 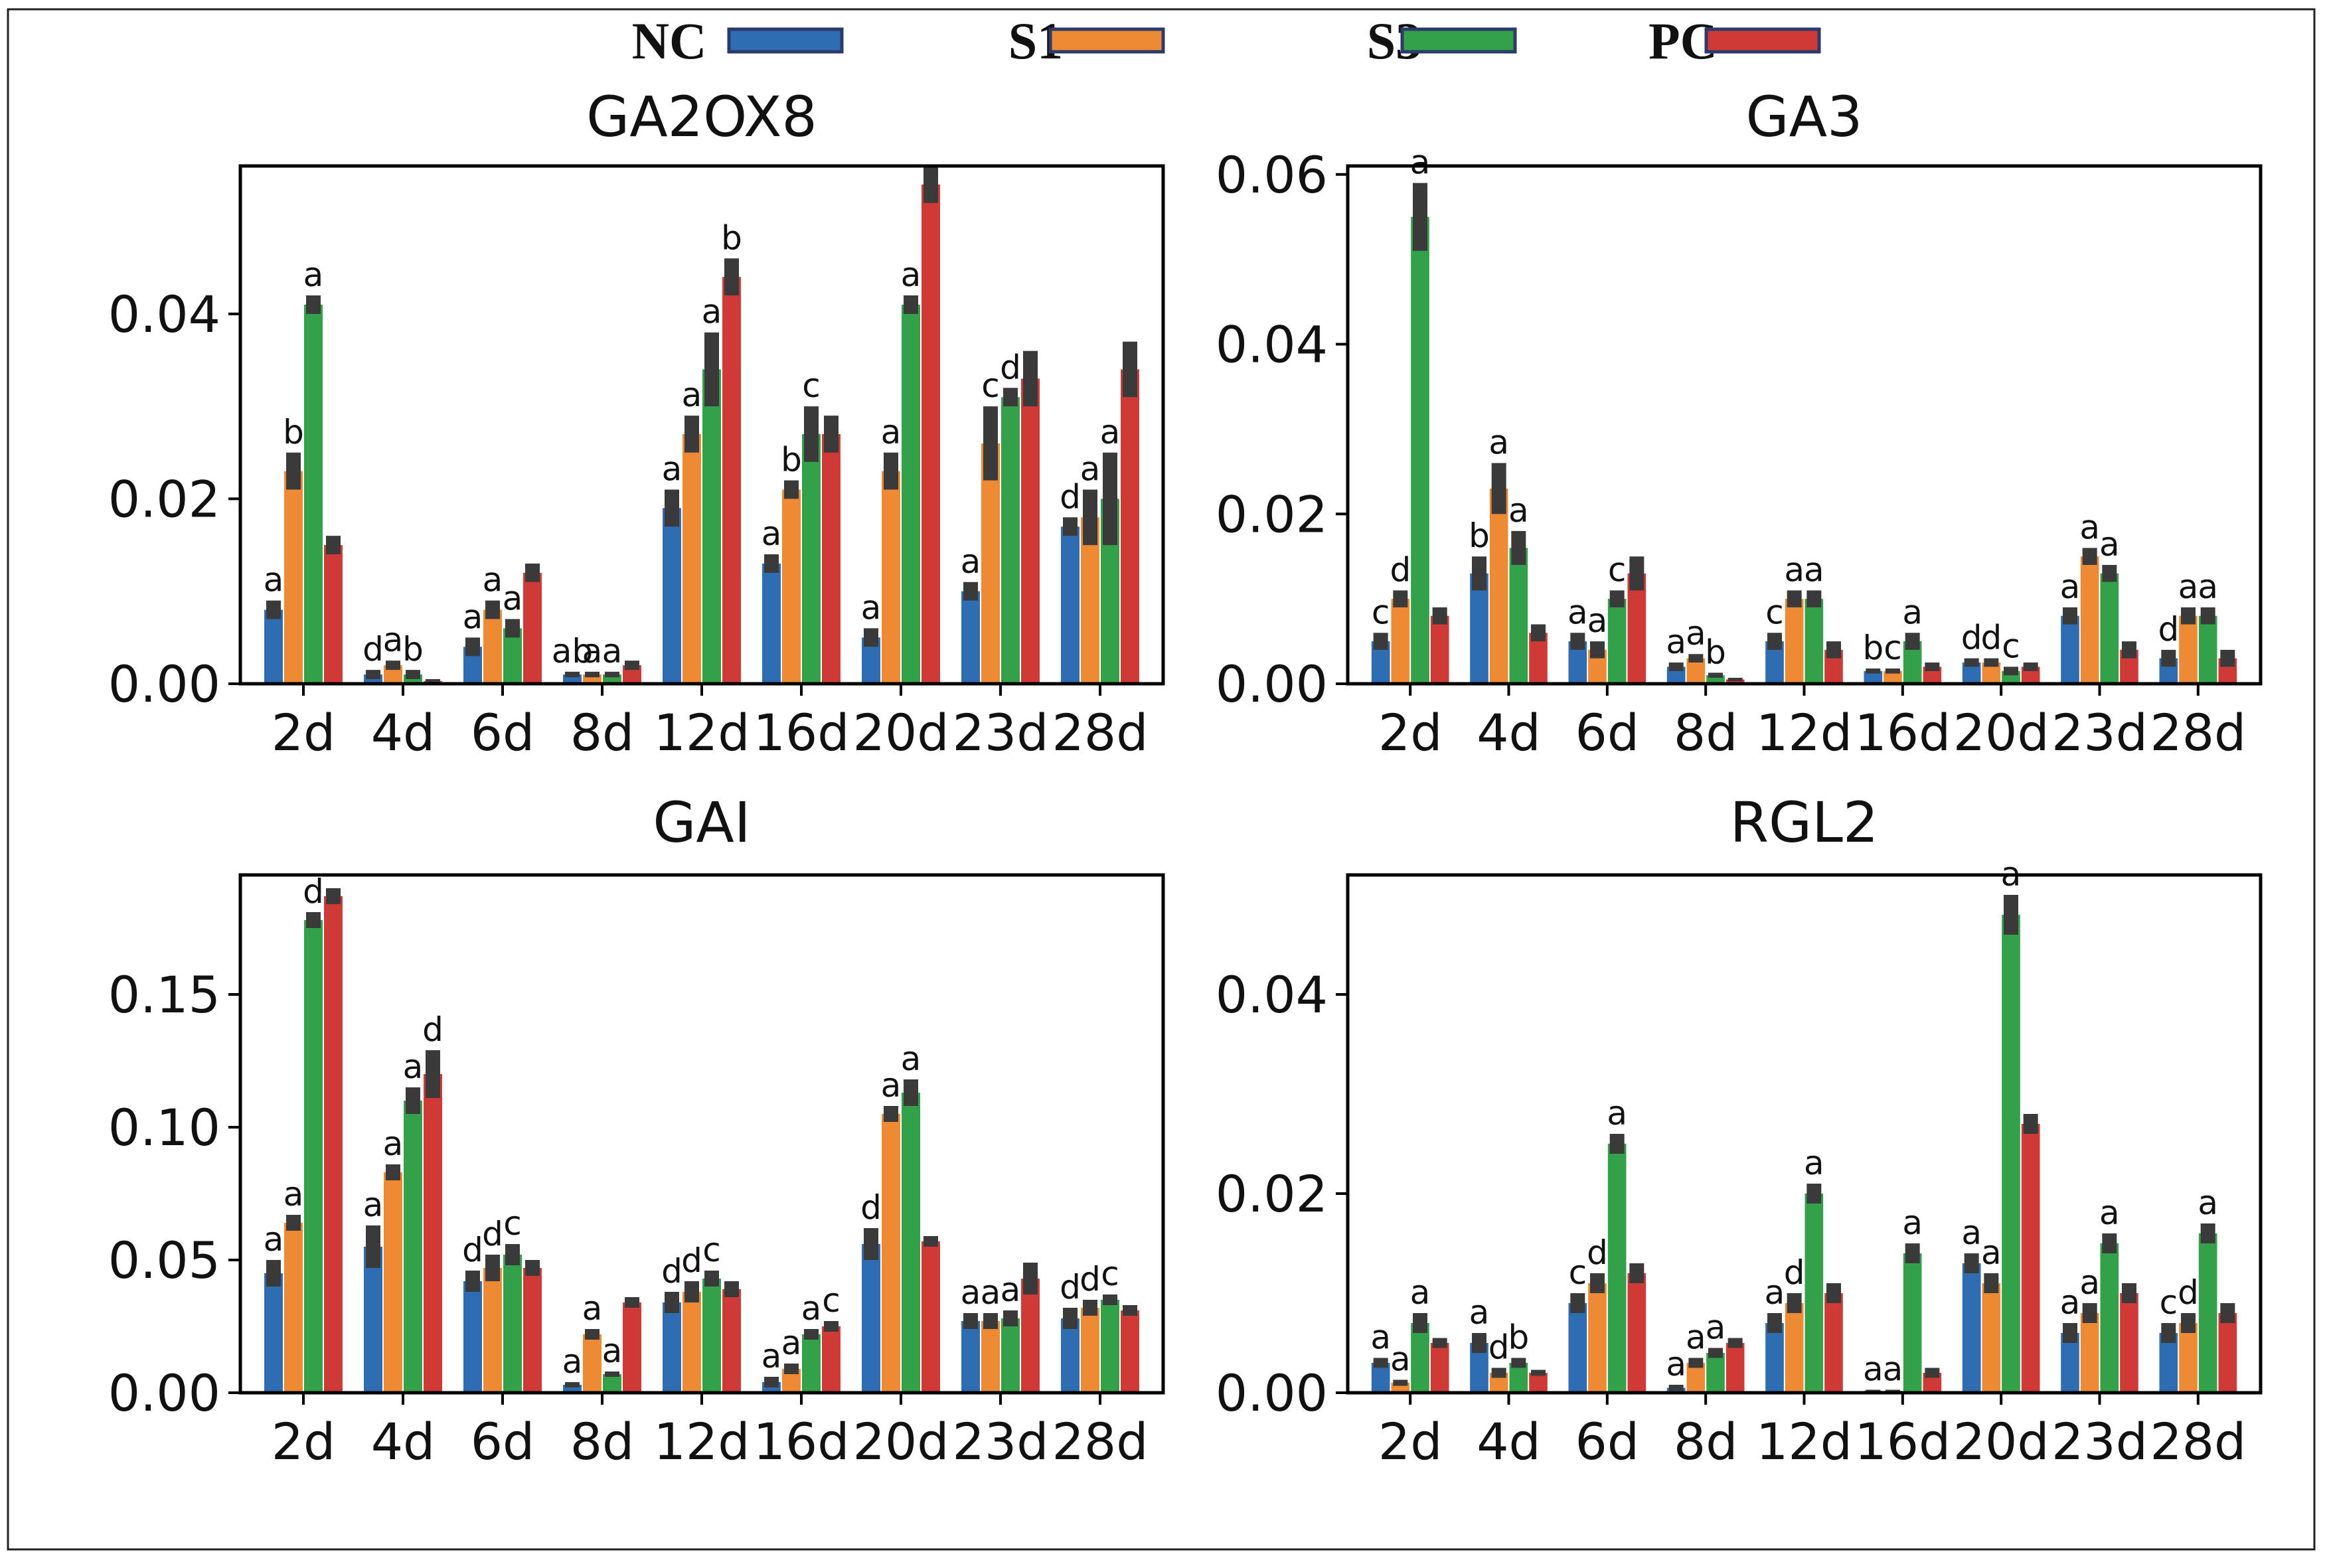 I want to click on y-tick-label: 0.04, so click(x=164, y=314).